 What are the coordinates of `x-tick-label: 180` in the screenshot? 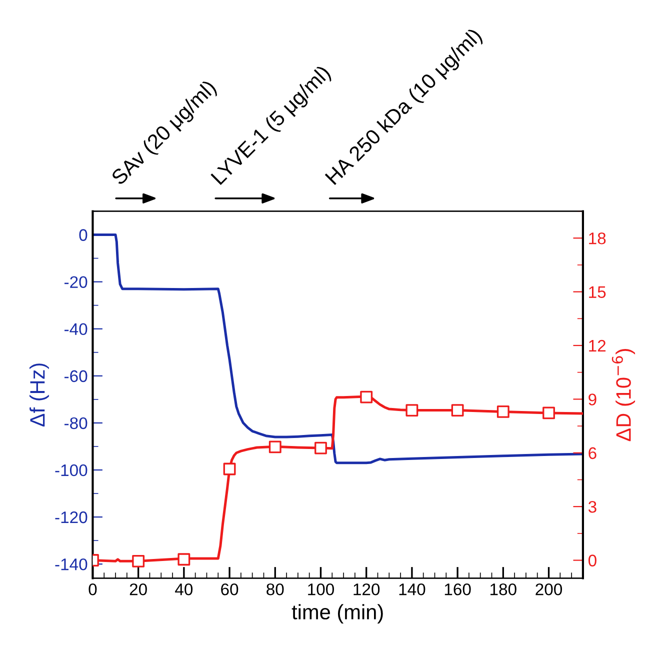 It's located at (503, 589).